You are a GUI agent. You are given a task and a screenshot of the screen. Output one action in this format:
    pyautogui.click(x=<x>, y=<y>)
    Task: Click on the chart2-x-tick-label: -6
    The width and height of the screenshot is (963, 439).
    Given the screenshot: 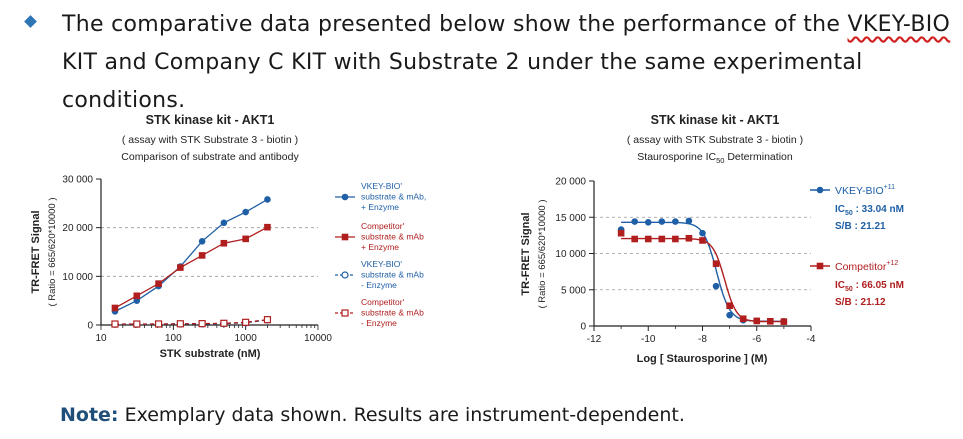 What is the action you would take?
    pyautogui.click(x=756, y=339)
    